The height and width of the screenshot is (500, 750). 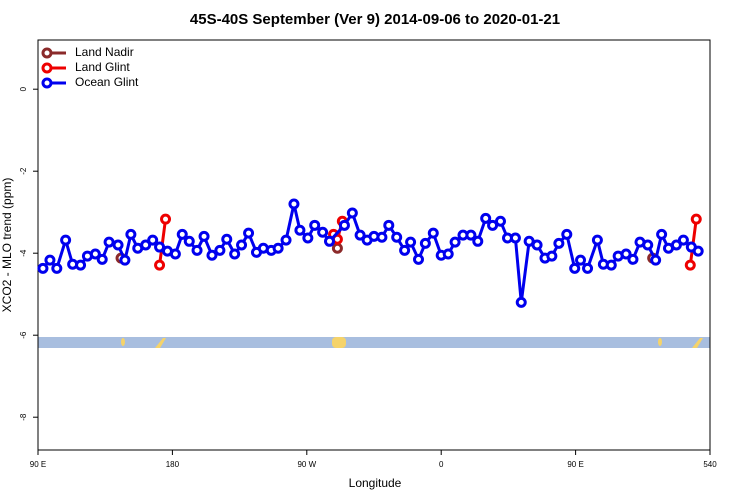 I want to click on y-axis-label: XCO2 - MLO trend (ppm), so click(x=7, y=245).